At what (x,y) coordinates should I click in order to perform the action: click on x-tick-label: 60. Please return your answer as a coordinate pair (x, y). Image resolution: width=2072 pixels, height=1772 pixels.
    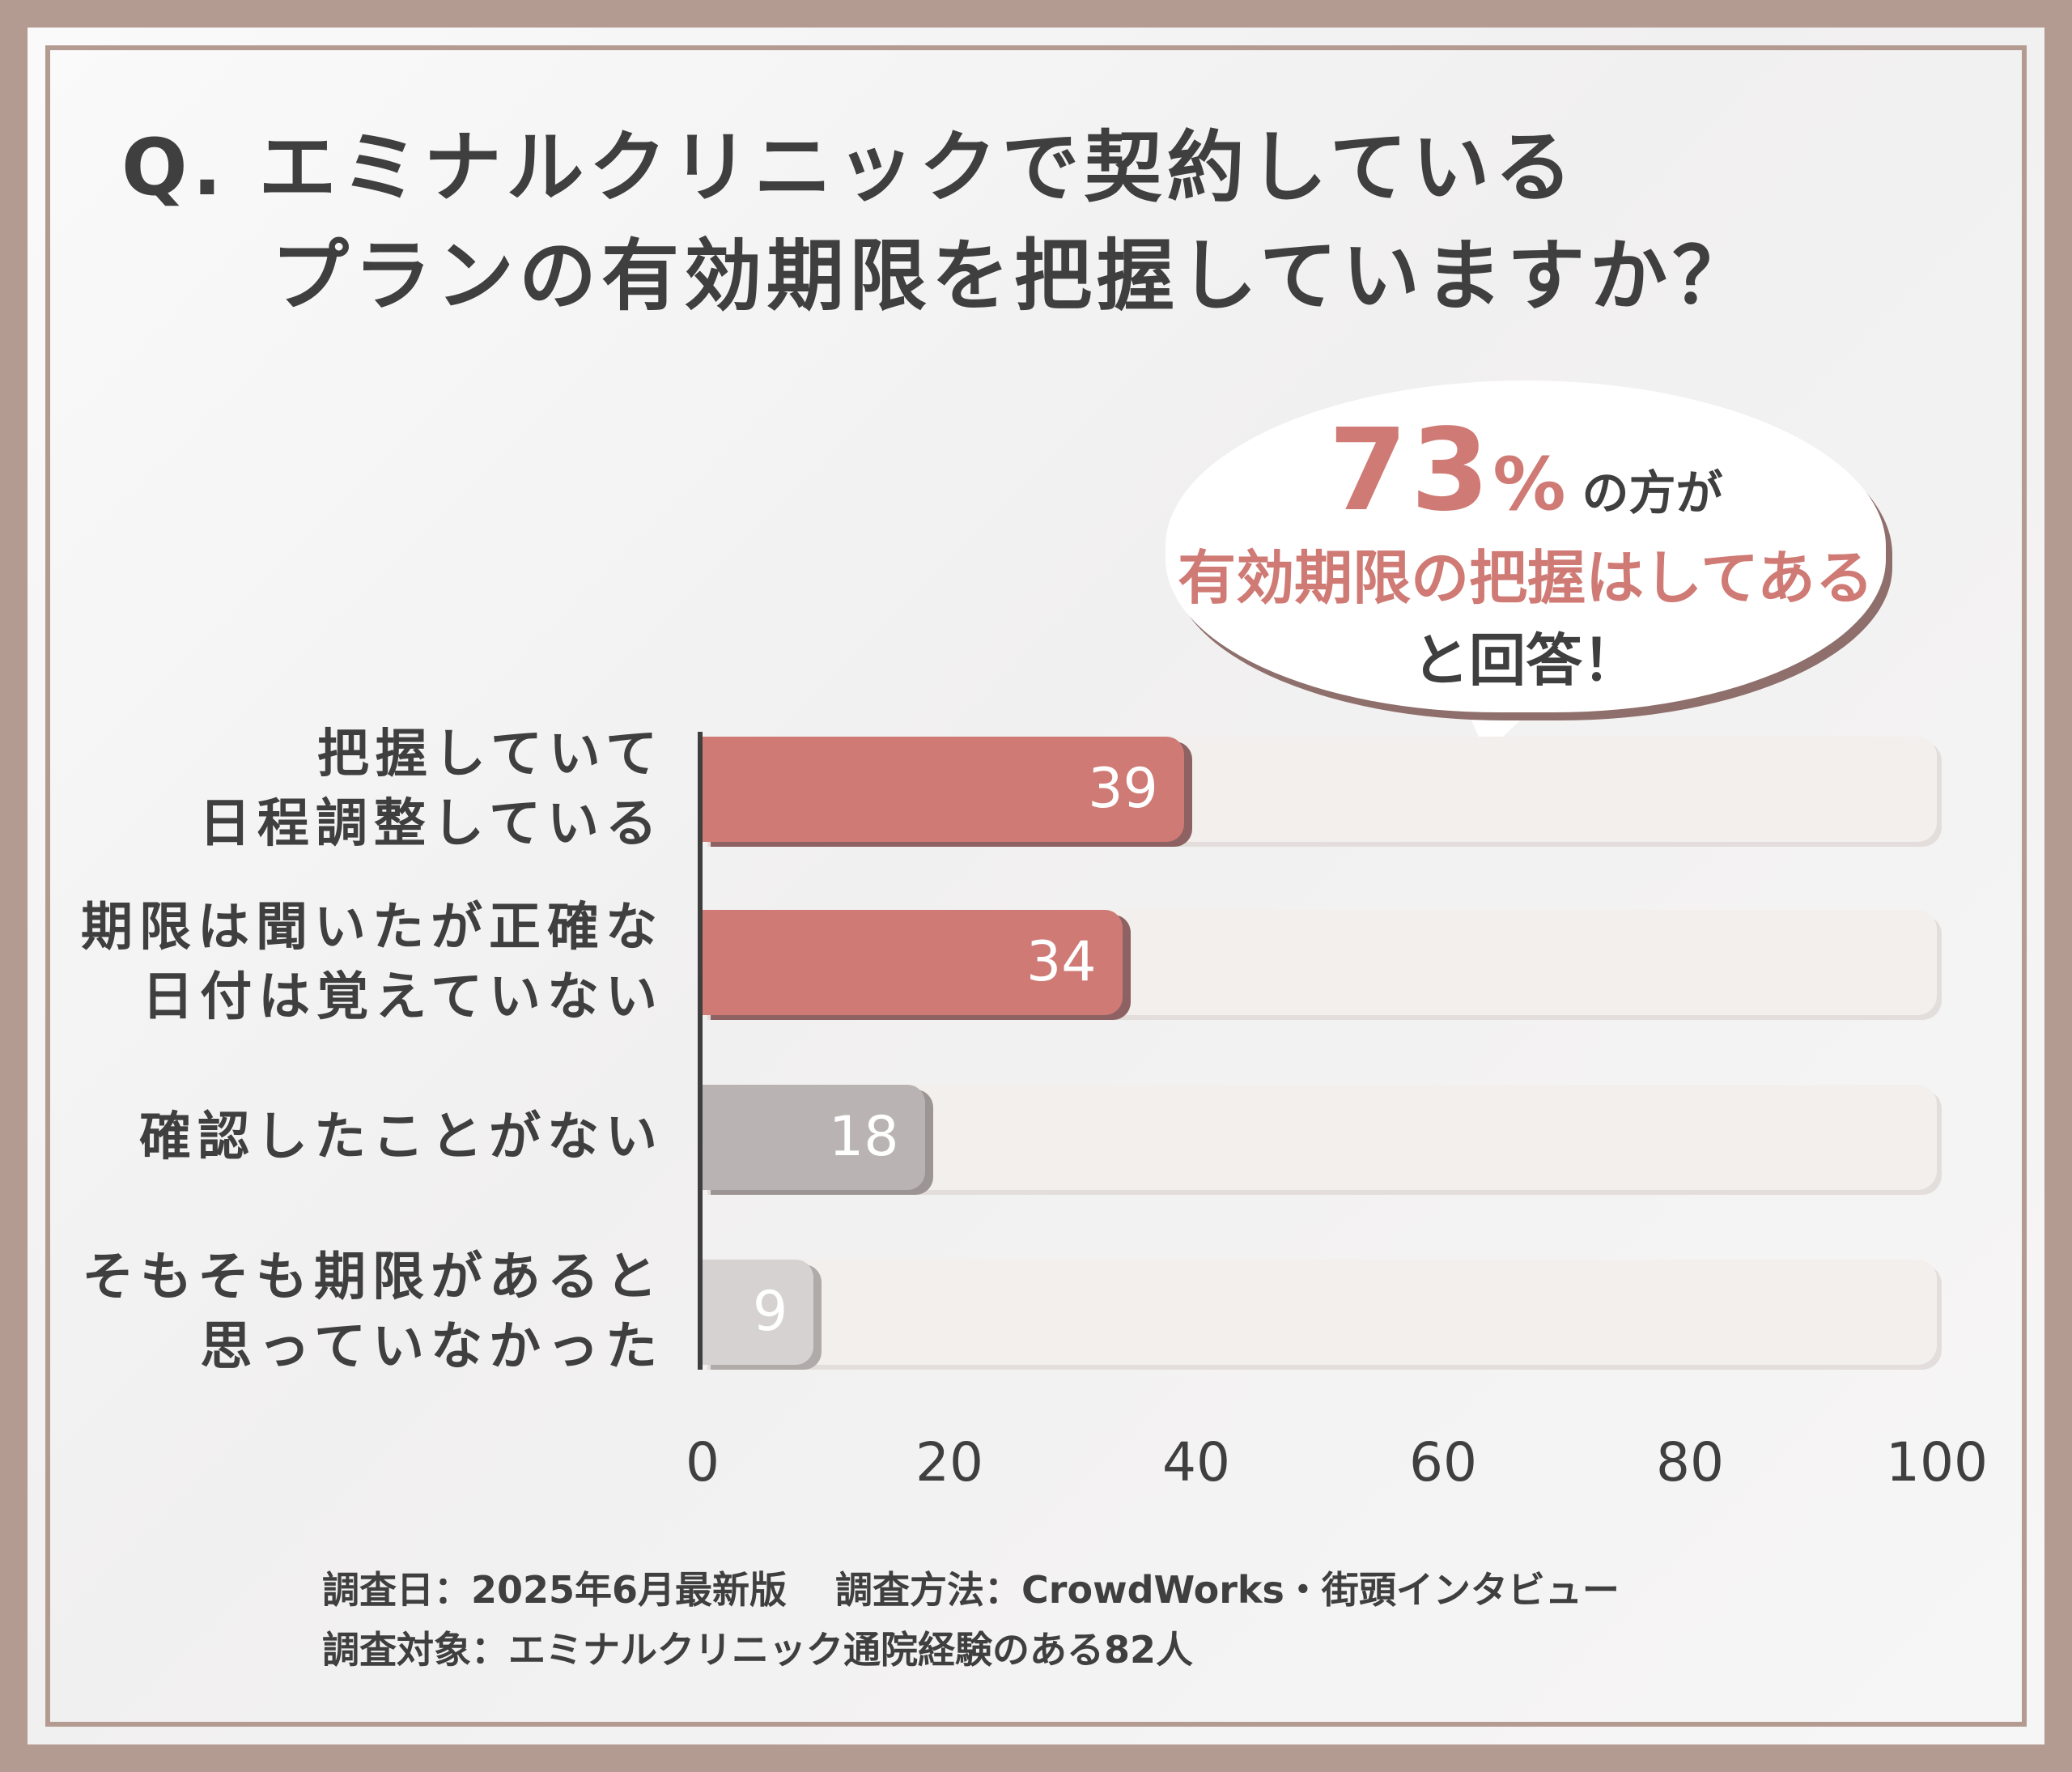
    Looking at the image, I should click on (1443, 1463).